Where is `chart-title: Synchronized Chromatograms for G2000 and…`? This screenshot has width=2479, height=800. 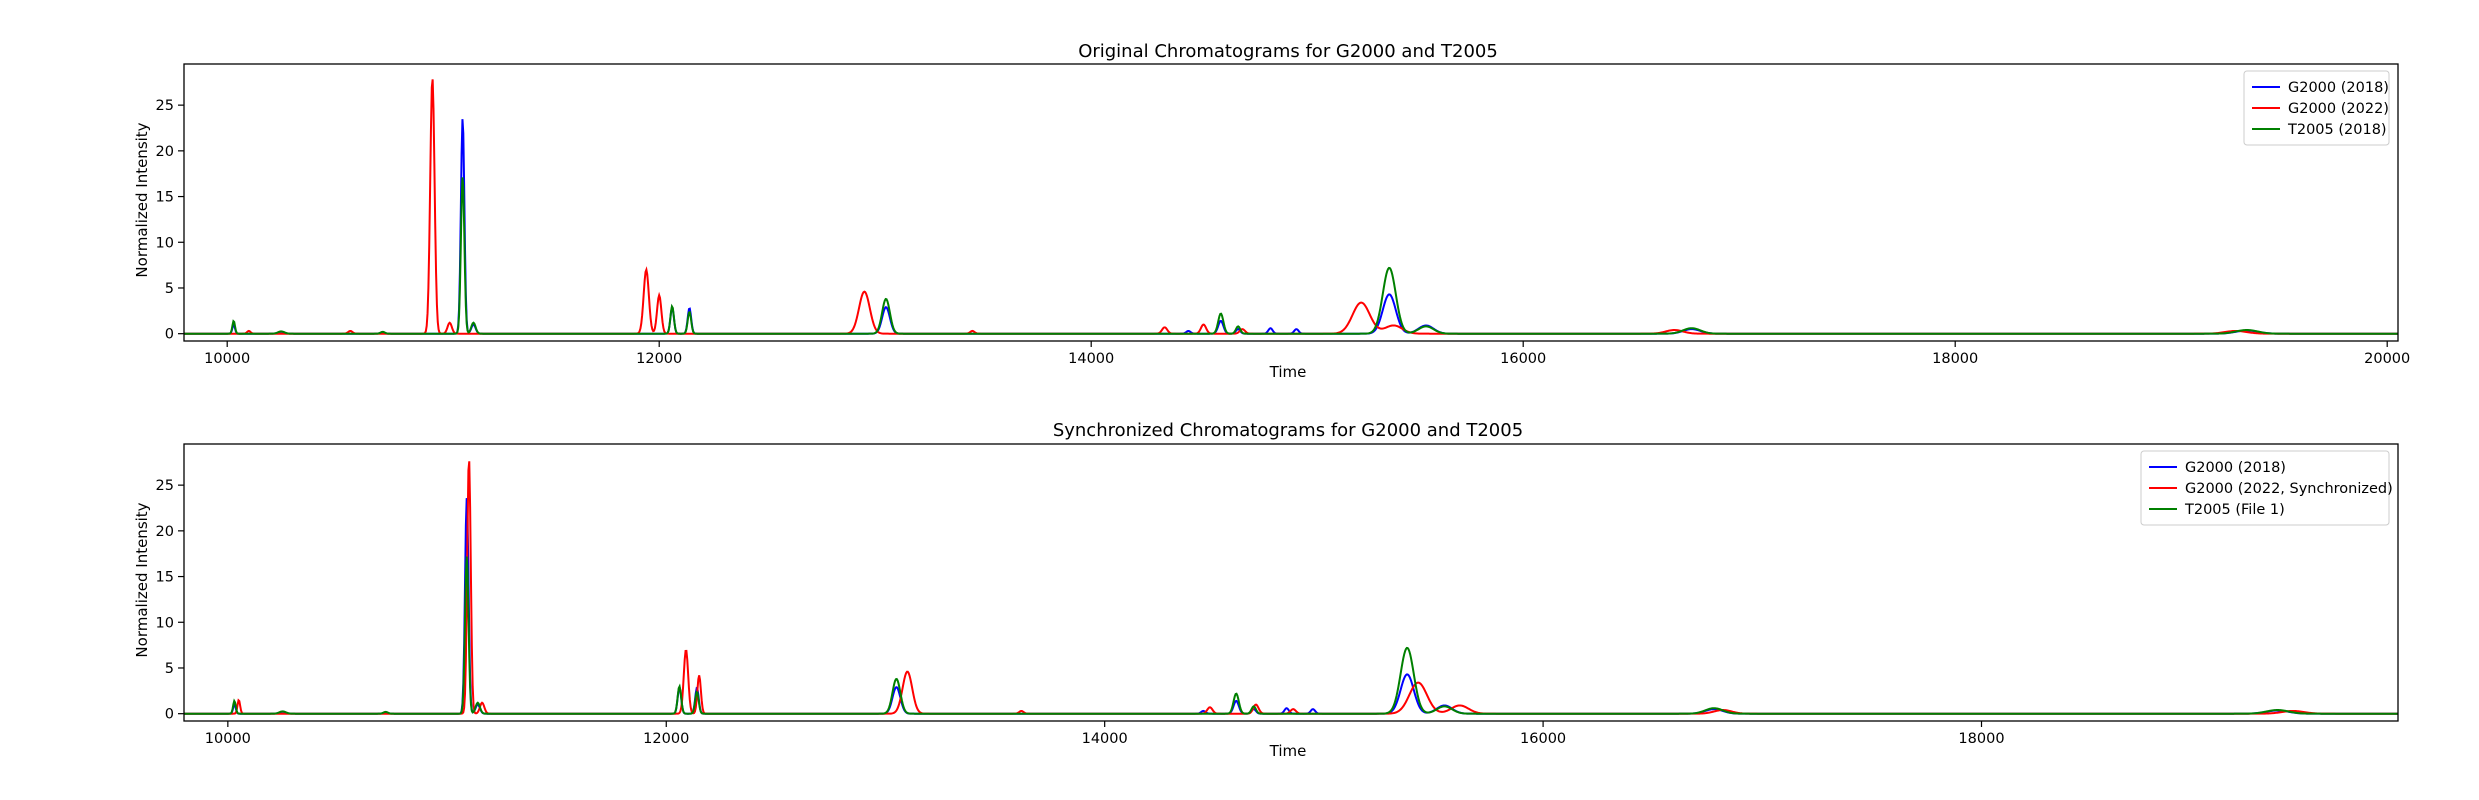 chart-title: Synchronized Chromatograms for G2000 and… is located at coordinates (1288, 430).